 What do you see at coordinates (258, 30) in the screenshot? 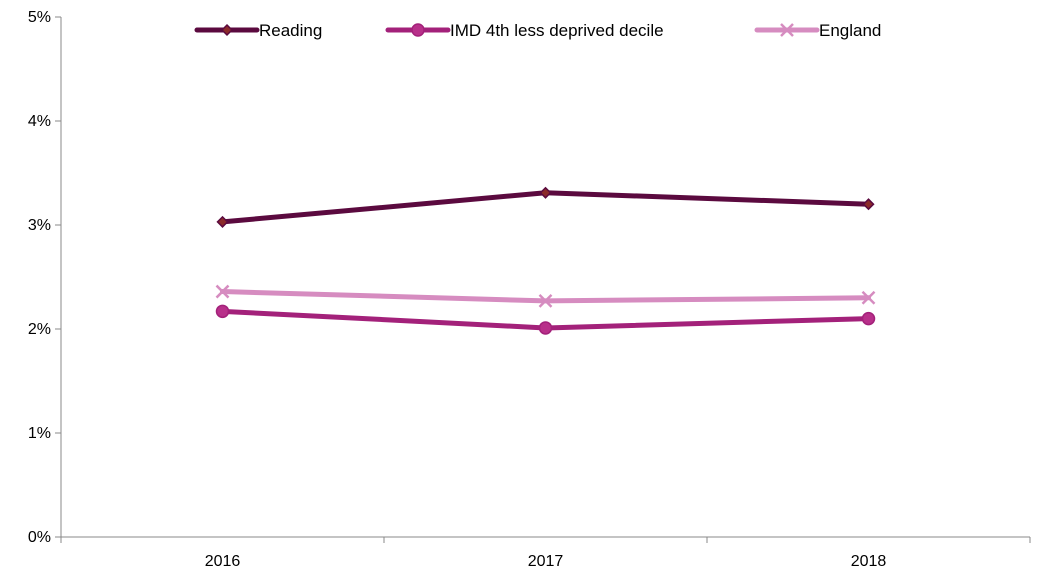
I see `legend-item: Reading` at bounding box center [258, 30].